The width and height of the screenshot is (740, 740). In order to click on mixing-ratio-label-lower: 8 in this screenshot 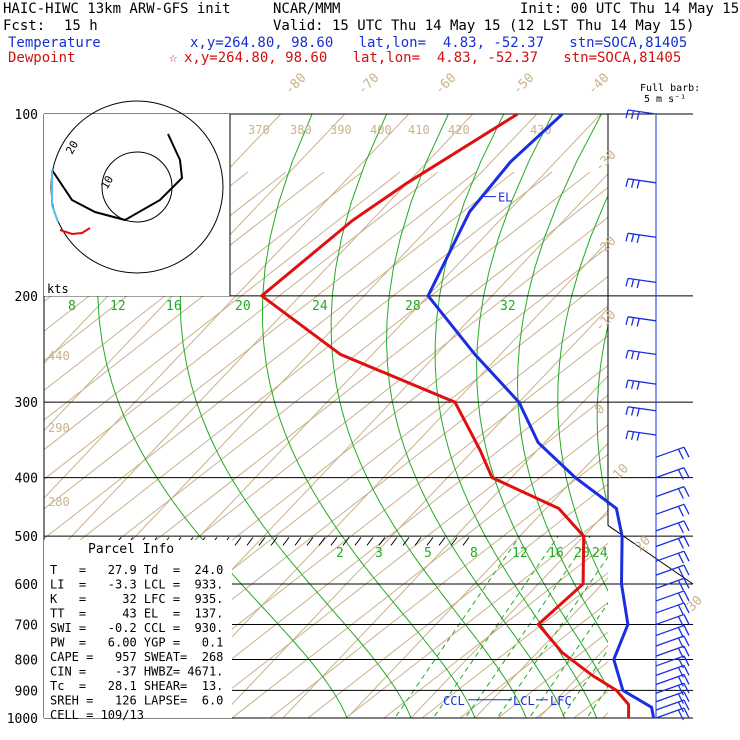, I will do `click(474, 553)`.